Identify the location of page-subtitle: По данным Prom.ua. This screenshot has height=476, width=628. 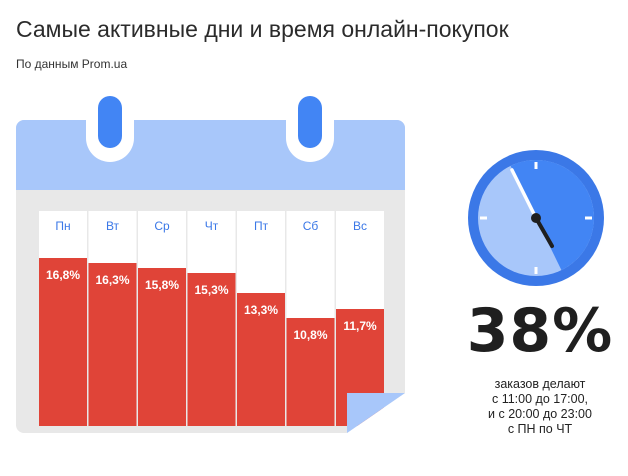
(72, 64).